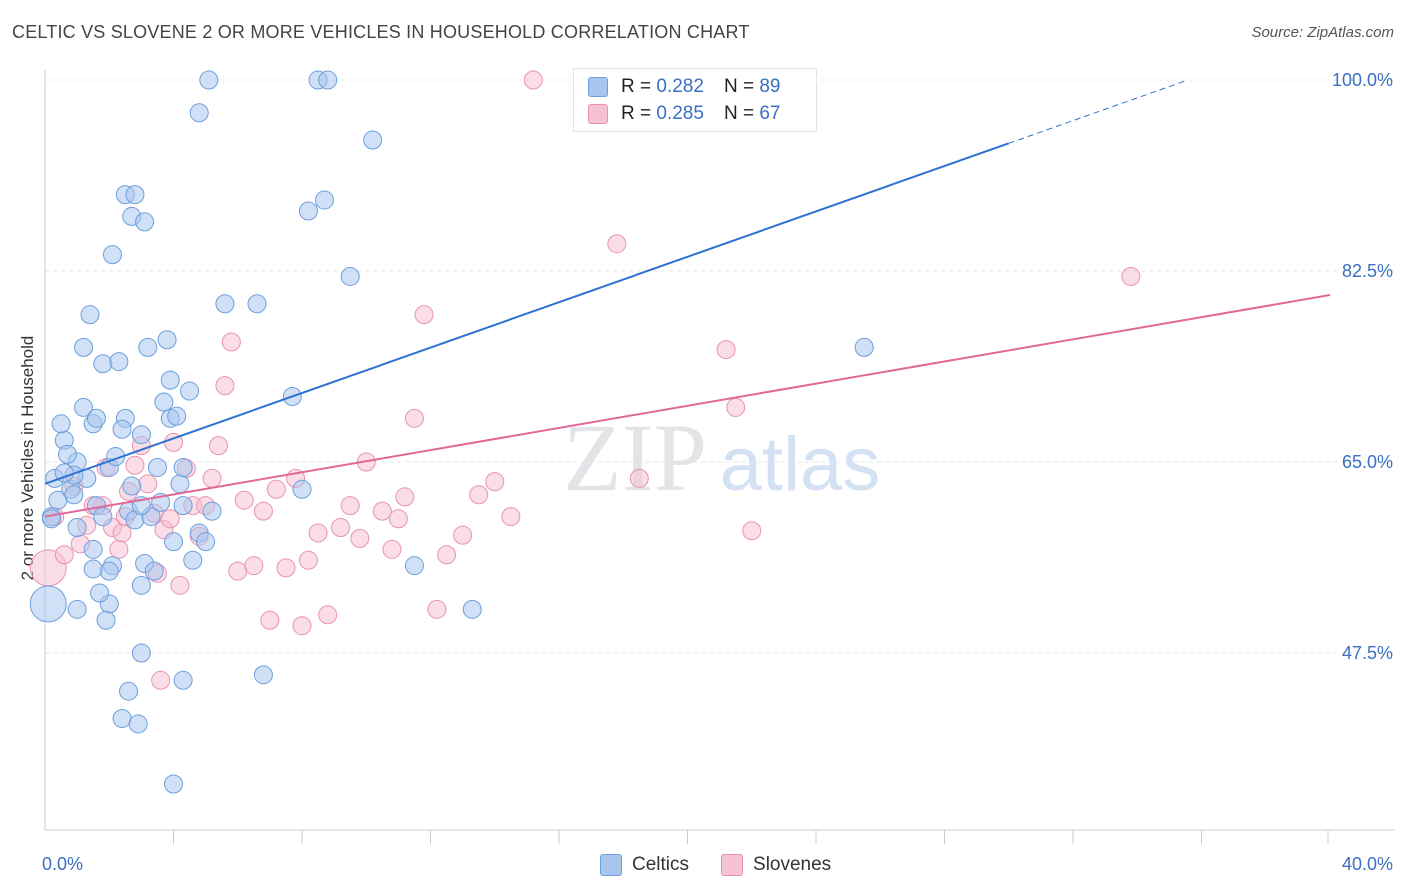  What do you see at coordinates (636, 86) in the screenshot?
I see `legend-r-label-celtics: R =` at bounding box center [636, 86].